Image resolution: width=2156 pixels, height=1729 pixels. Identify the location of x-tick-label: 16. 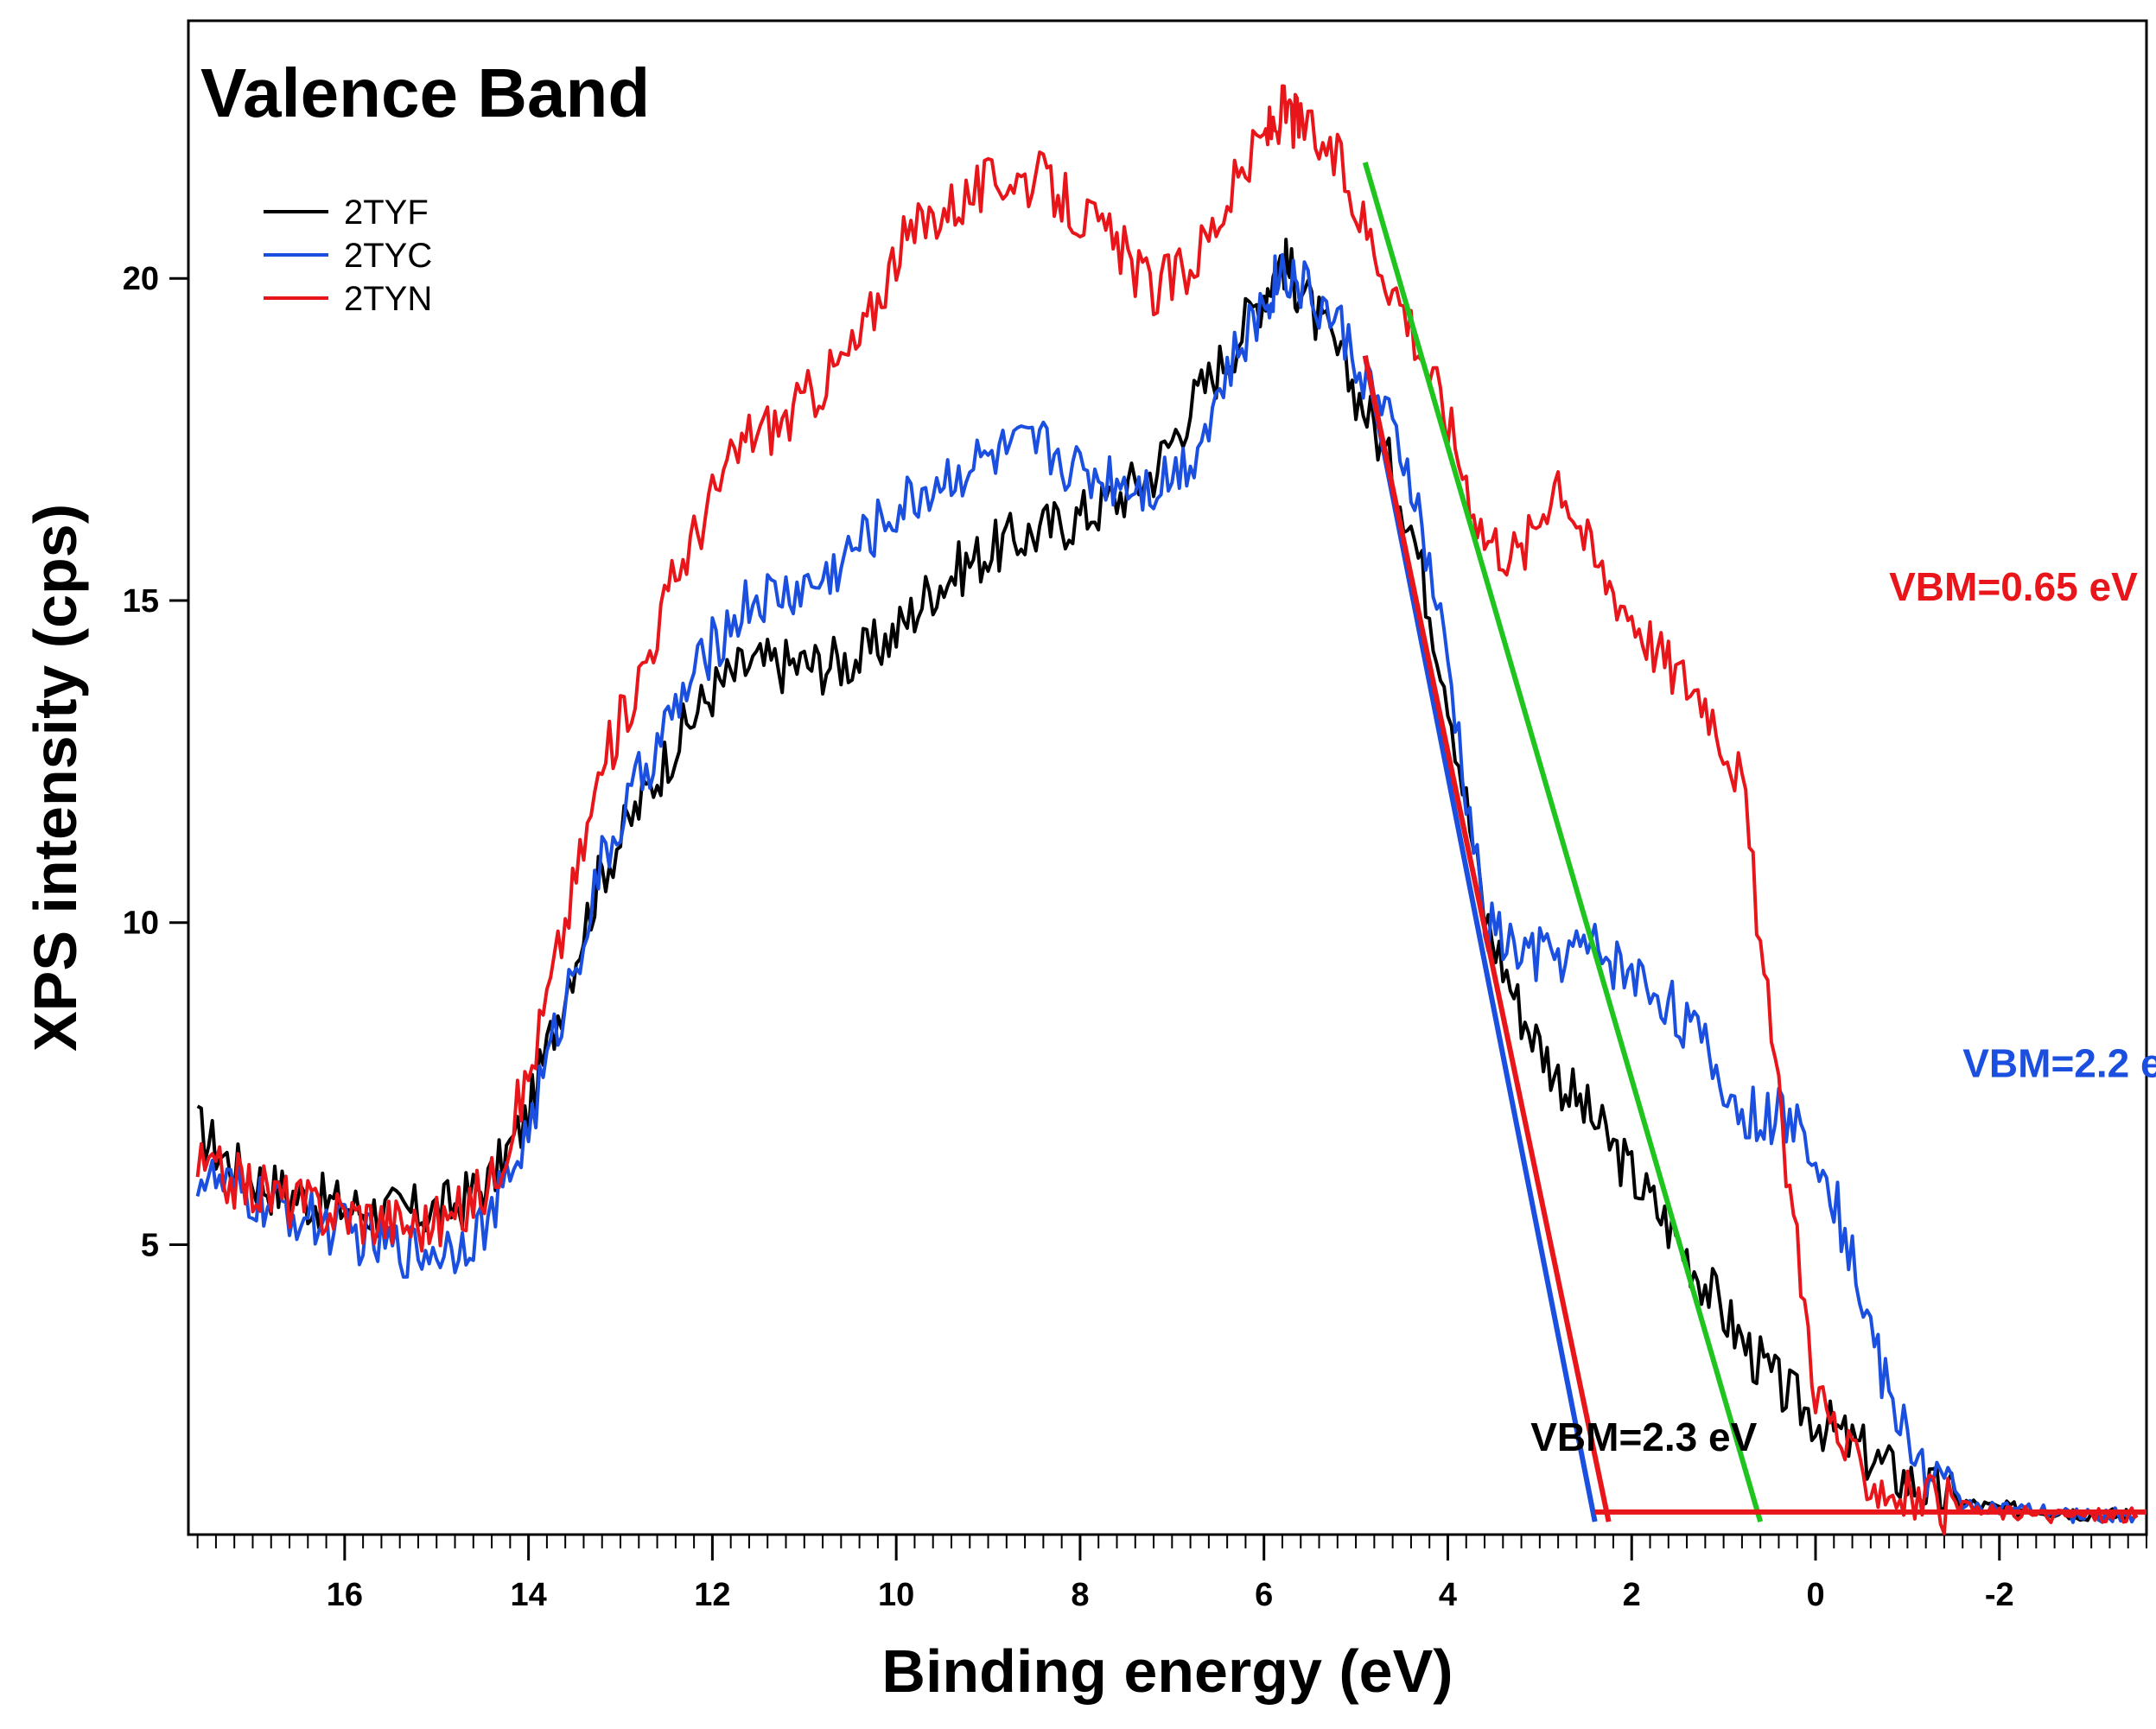
(345, 1595).